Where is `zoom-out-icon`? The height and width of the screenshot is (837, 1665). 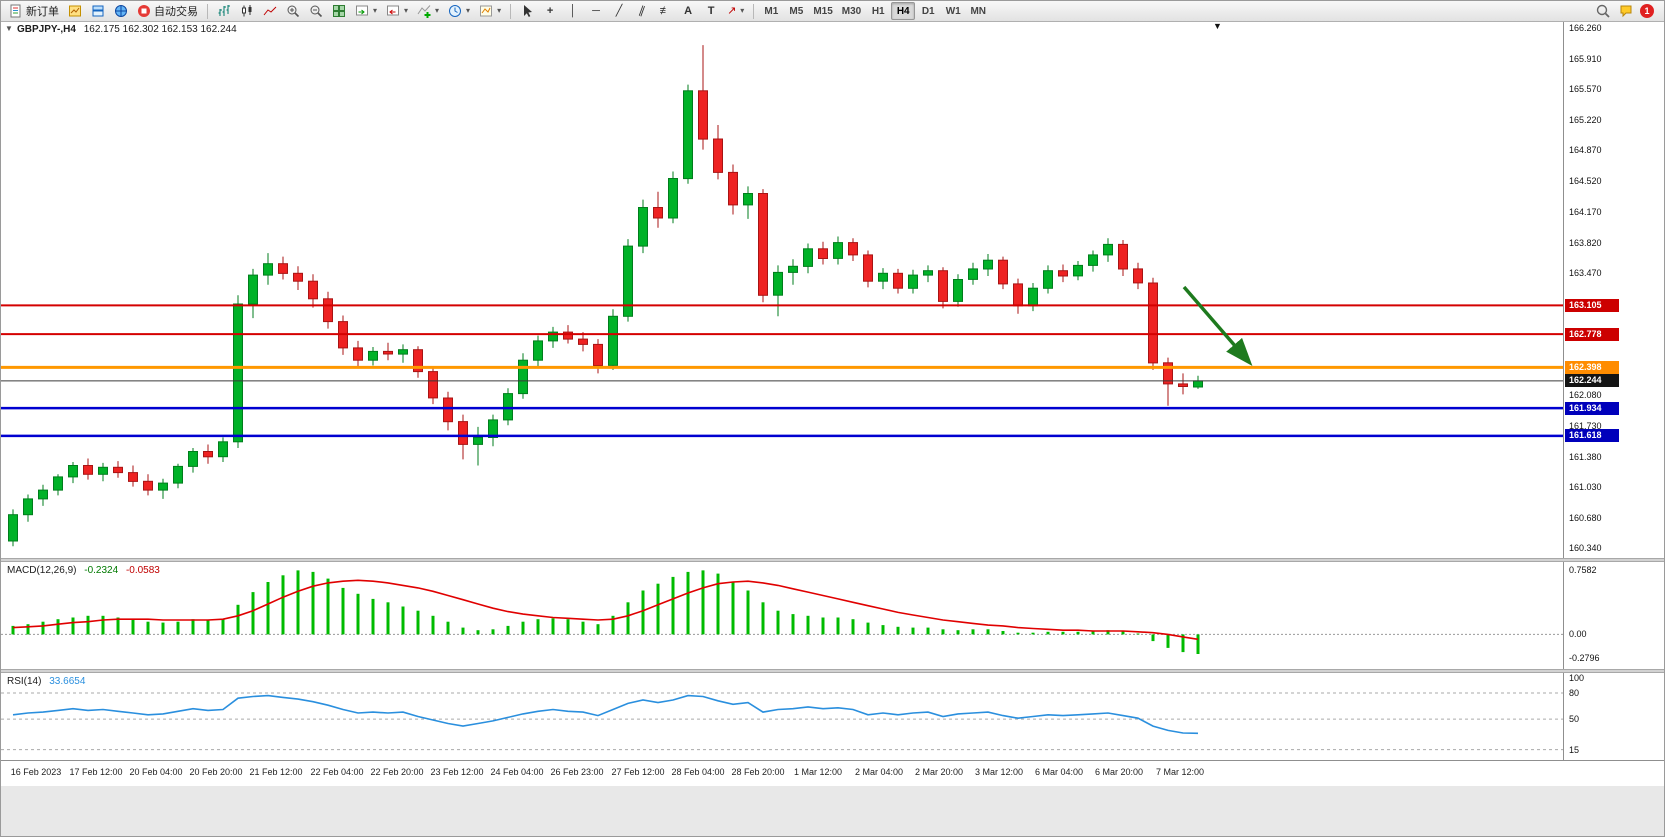 zoom-out-icon is located at coordinates (316, 11).